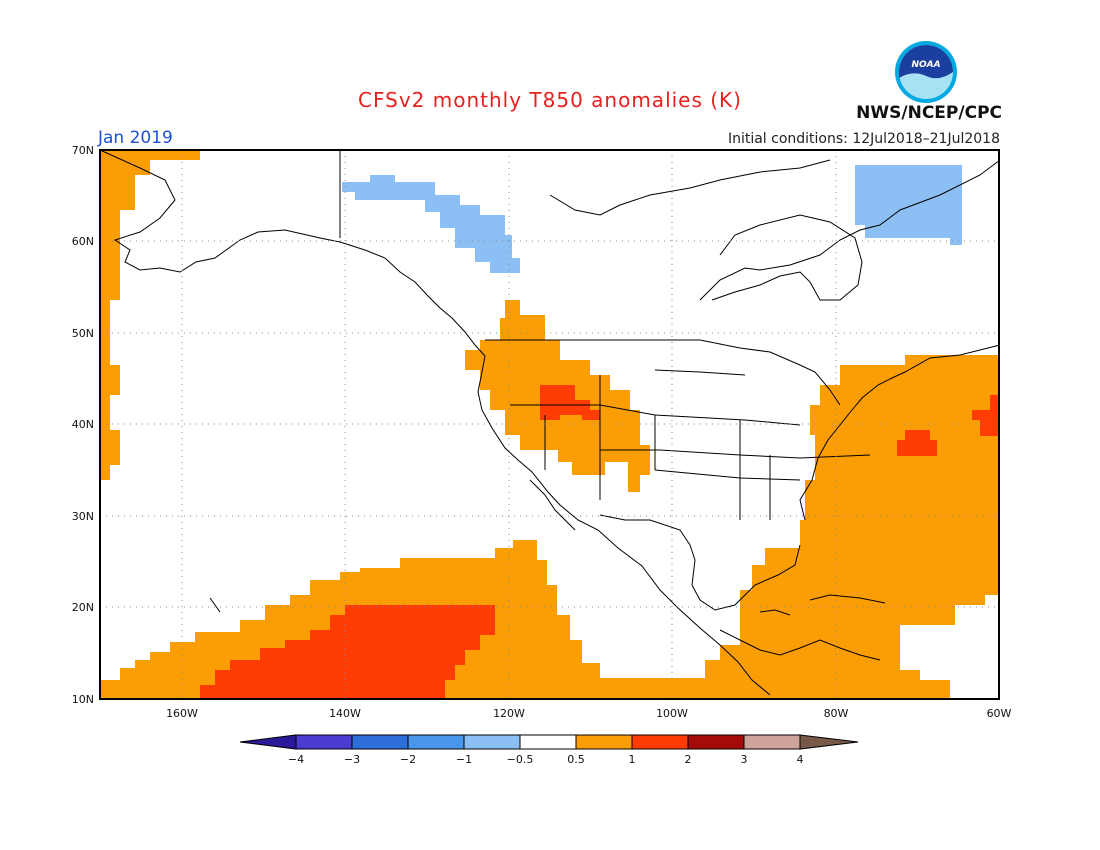 Image resolution: width=1100 pixels, height=850 pixels. Describe the element at coordinates (83, 607) in the screenshot. I see `lat-label-20: 20N` at that location.